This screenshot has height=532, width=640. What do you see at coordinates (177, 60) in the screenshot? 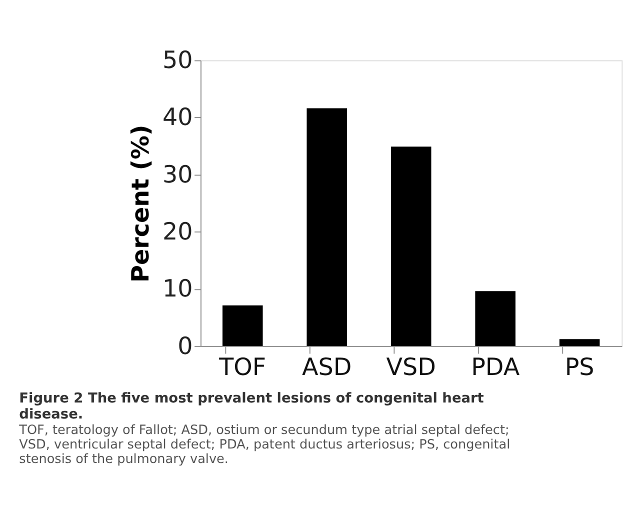
I see `y-tick-label: 50` at bounding box center [177, 60].